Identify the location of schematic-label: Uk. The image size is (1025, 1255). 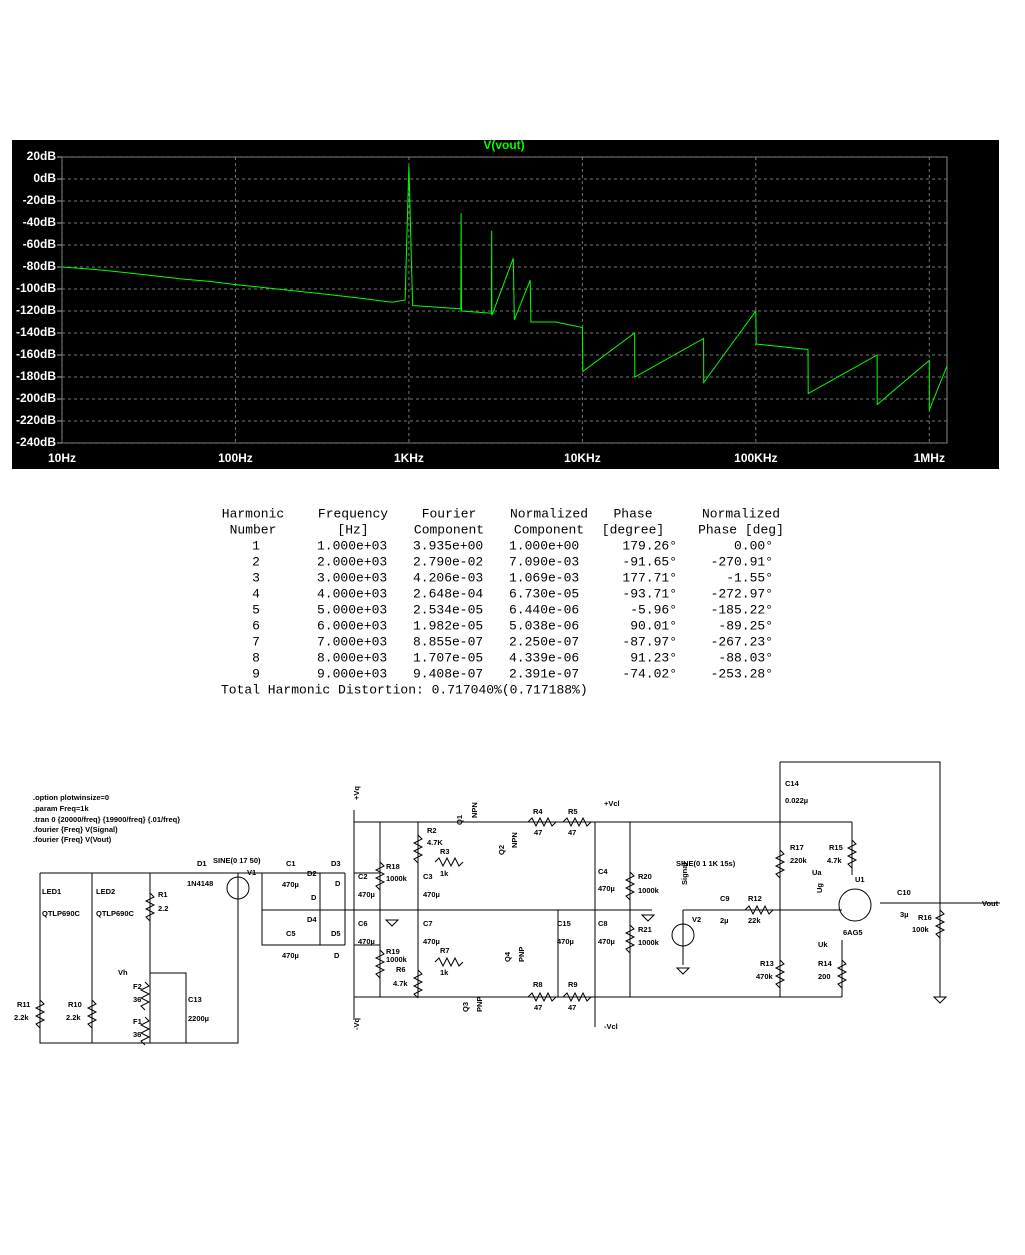
(823, 944).